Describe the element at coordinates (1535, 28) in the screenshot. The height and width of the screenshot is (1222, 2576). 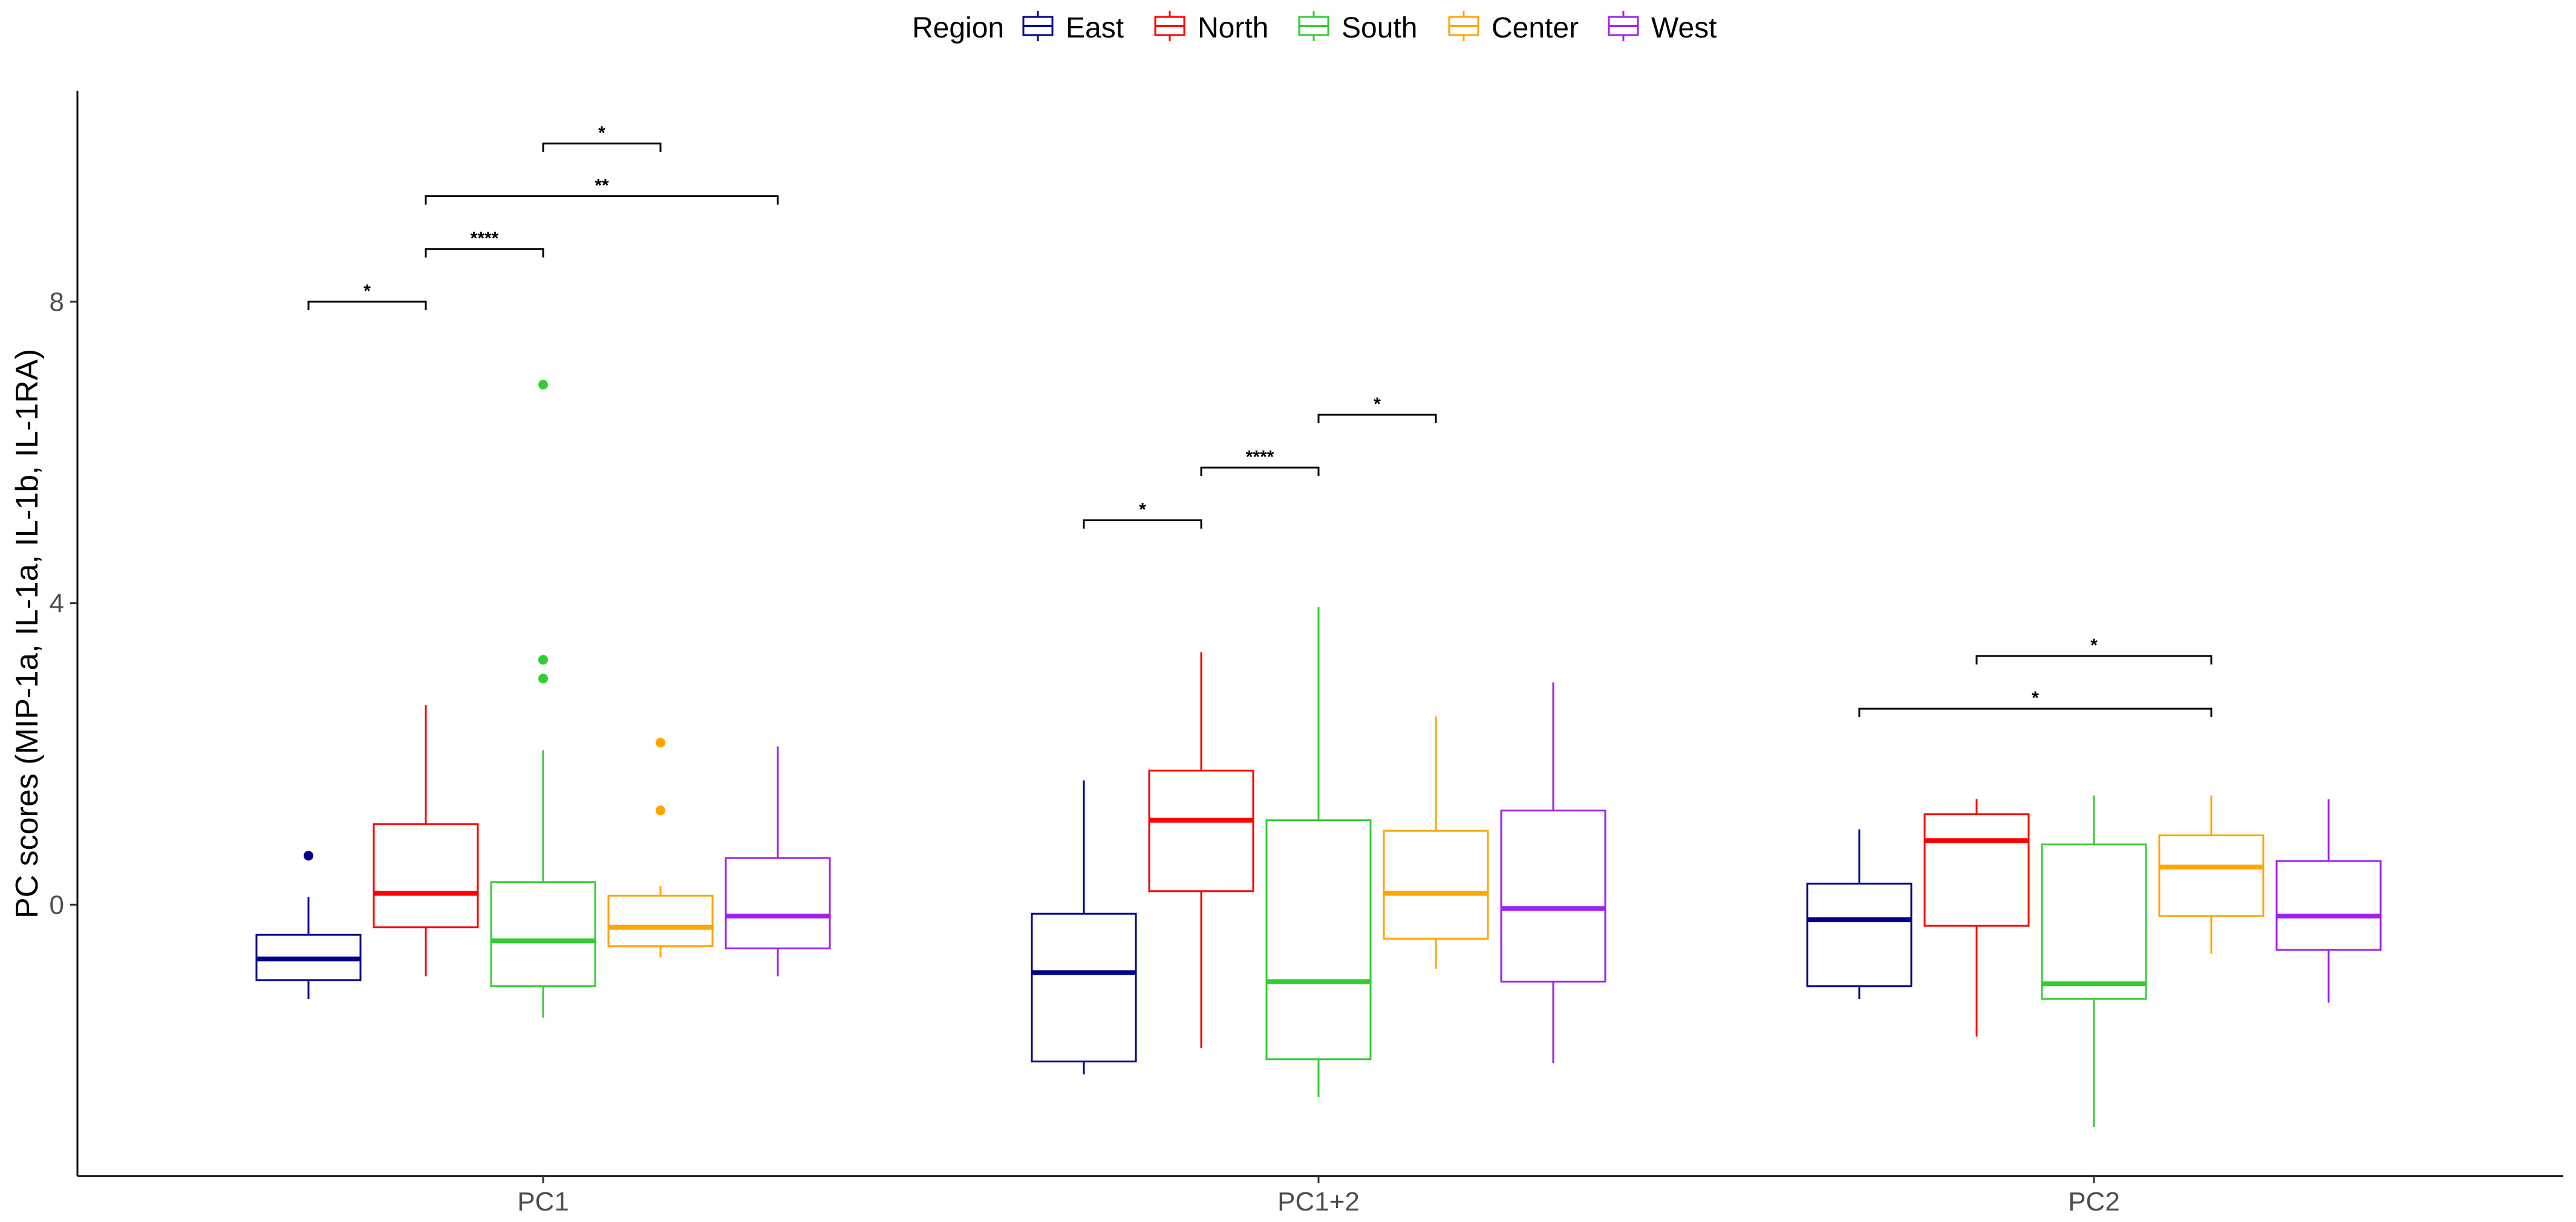
I see `legend-label: Center` at that location.